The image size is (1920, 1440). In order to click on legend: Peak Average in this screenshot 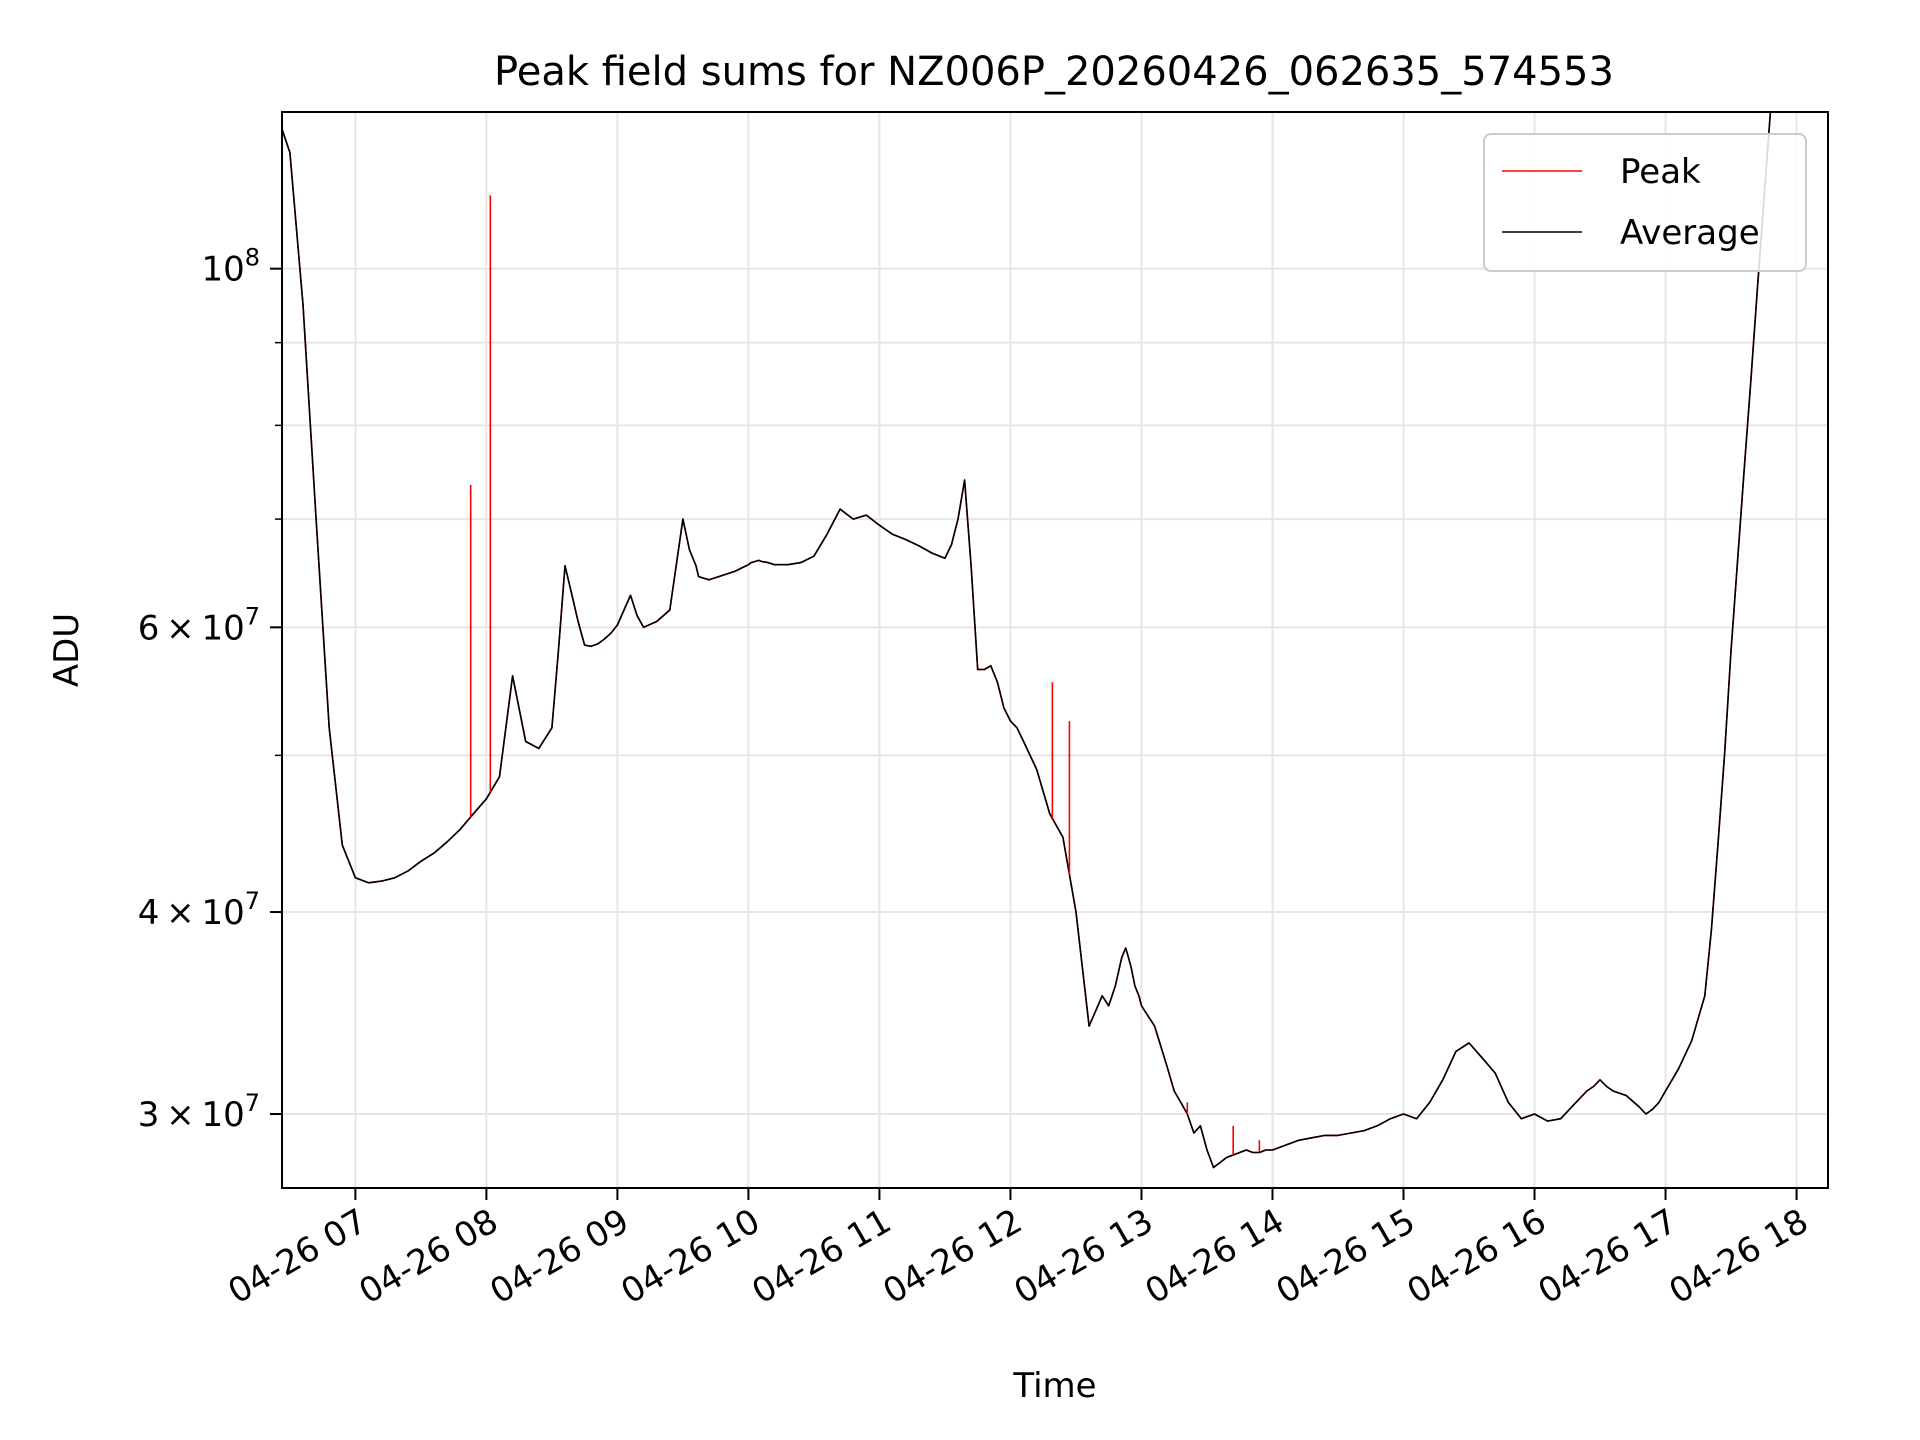, I will do `click(1645, 202)`.